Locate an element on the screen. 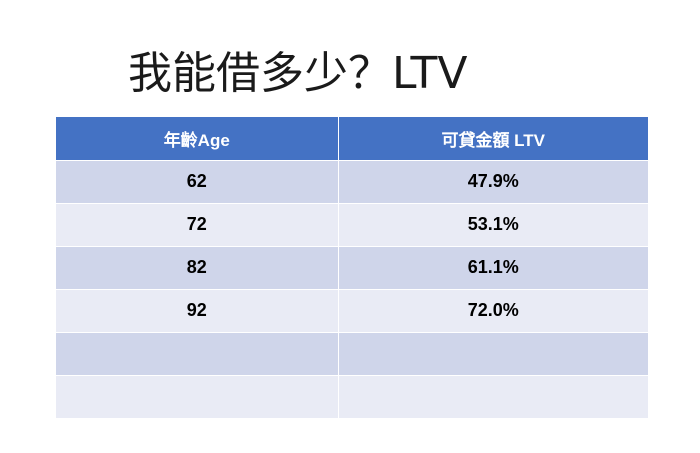  table-header-row: 年齡Age 可貸金額 LTV is located at coordinates (352, 139).